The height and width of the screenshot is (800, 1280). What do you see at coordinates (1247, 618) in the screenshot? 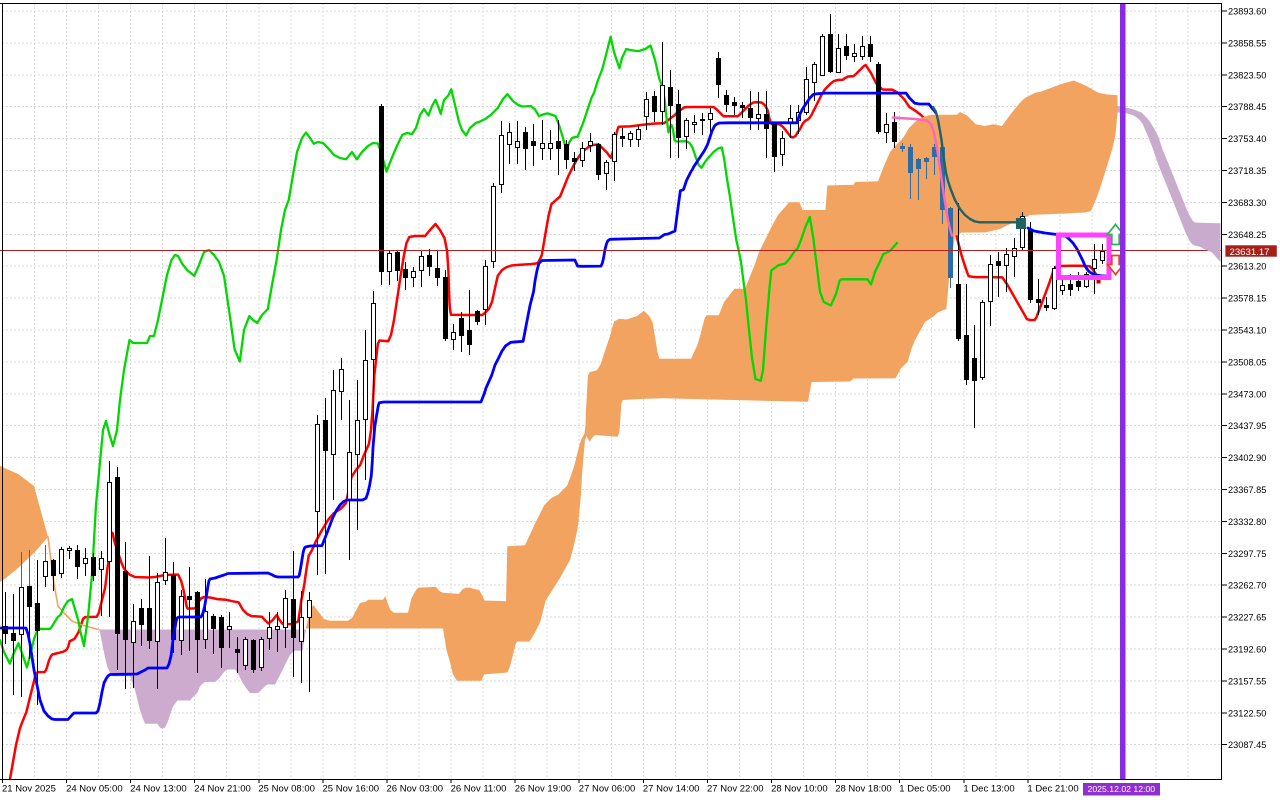
I see `svg-text: 23227.65` at bounding box center [1247, 618].